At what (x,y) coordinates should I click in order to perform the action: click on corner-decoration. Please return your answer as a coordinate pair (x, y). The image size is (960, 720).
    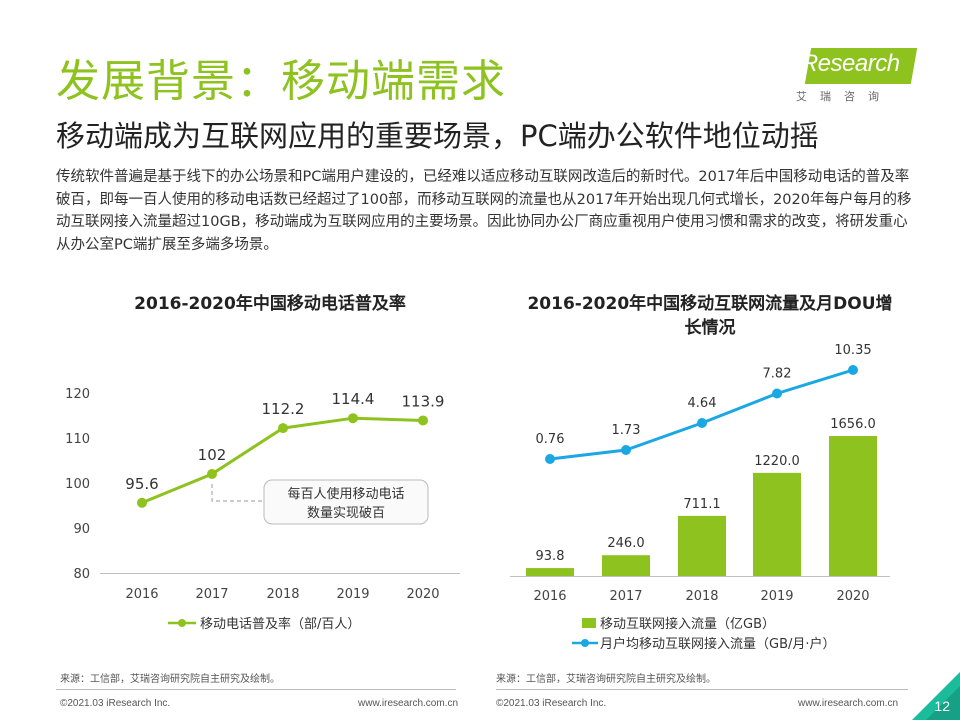
    Looking at the image, I should click on (936, 696).